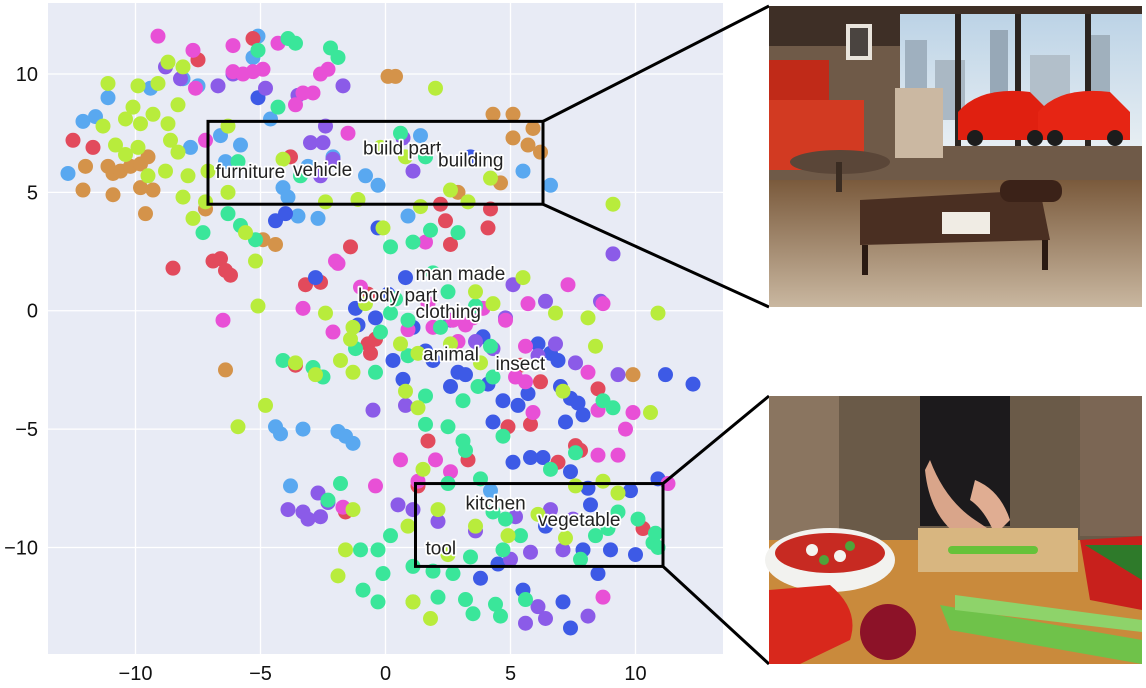 Image resolution: width=1146 pixels, height=688 pixels. What do you see at coordinates (449, 312) in the screenshot?
I see `cluster-label: clothing` at bounding box center [449, 312].